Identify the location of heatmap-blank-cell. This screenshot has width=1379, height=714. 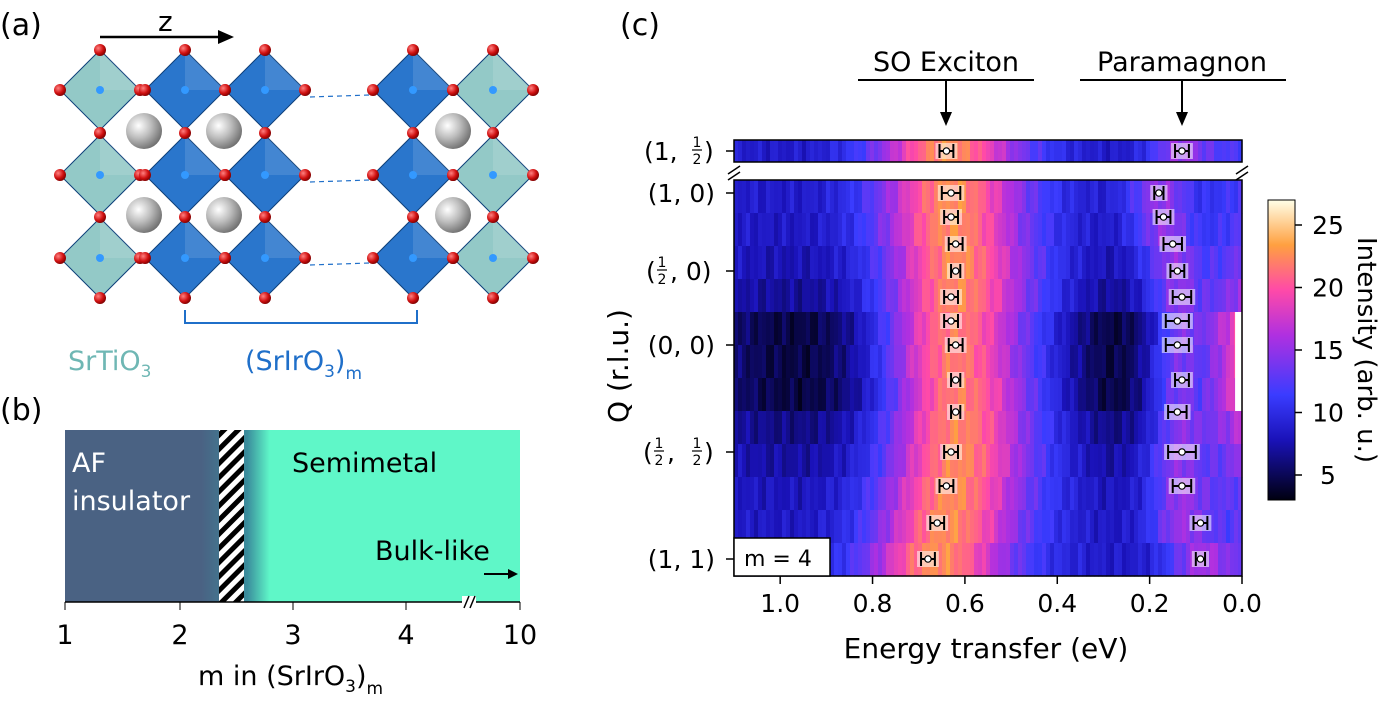
(1239, 329).